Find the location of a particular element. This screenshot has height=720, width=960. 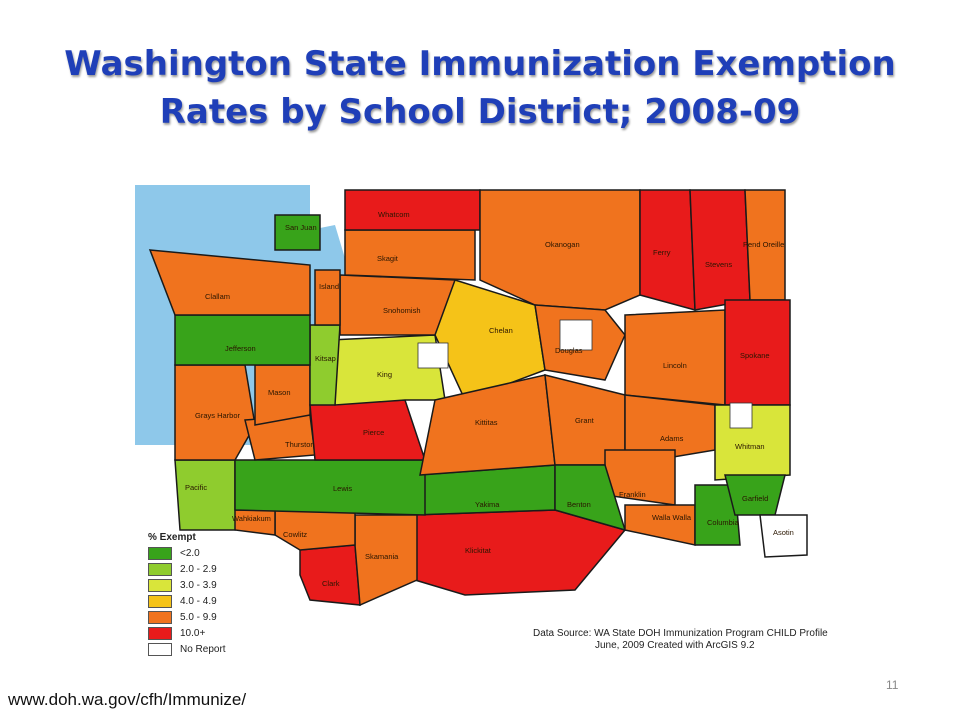

legend-item: 5.0 - 9.9 is located at coordinates (208, 617).